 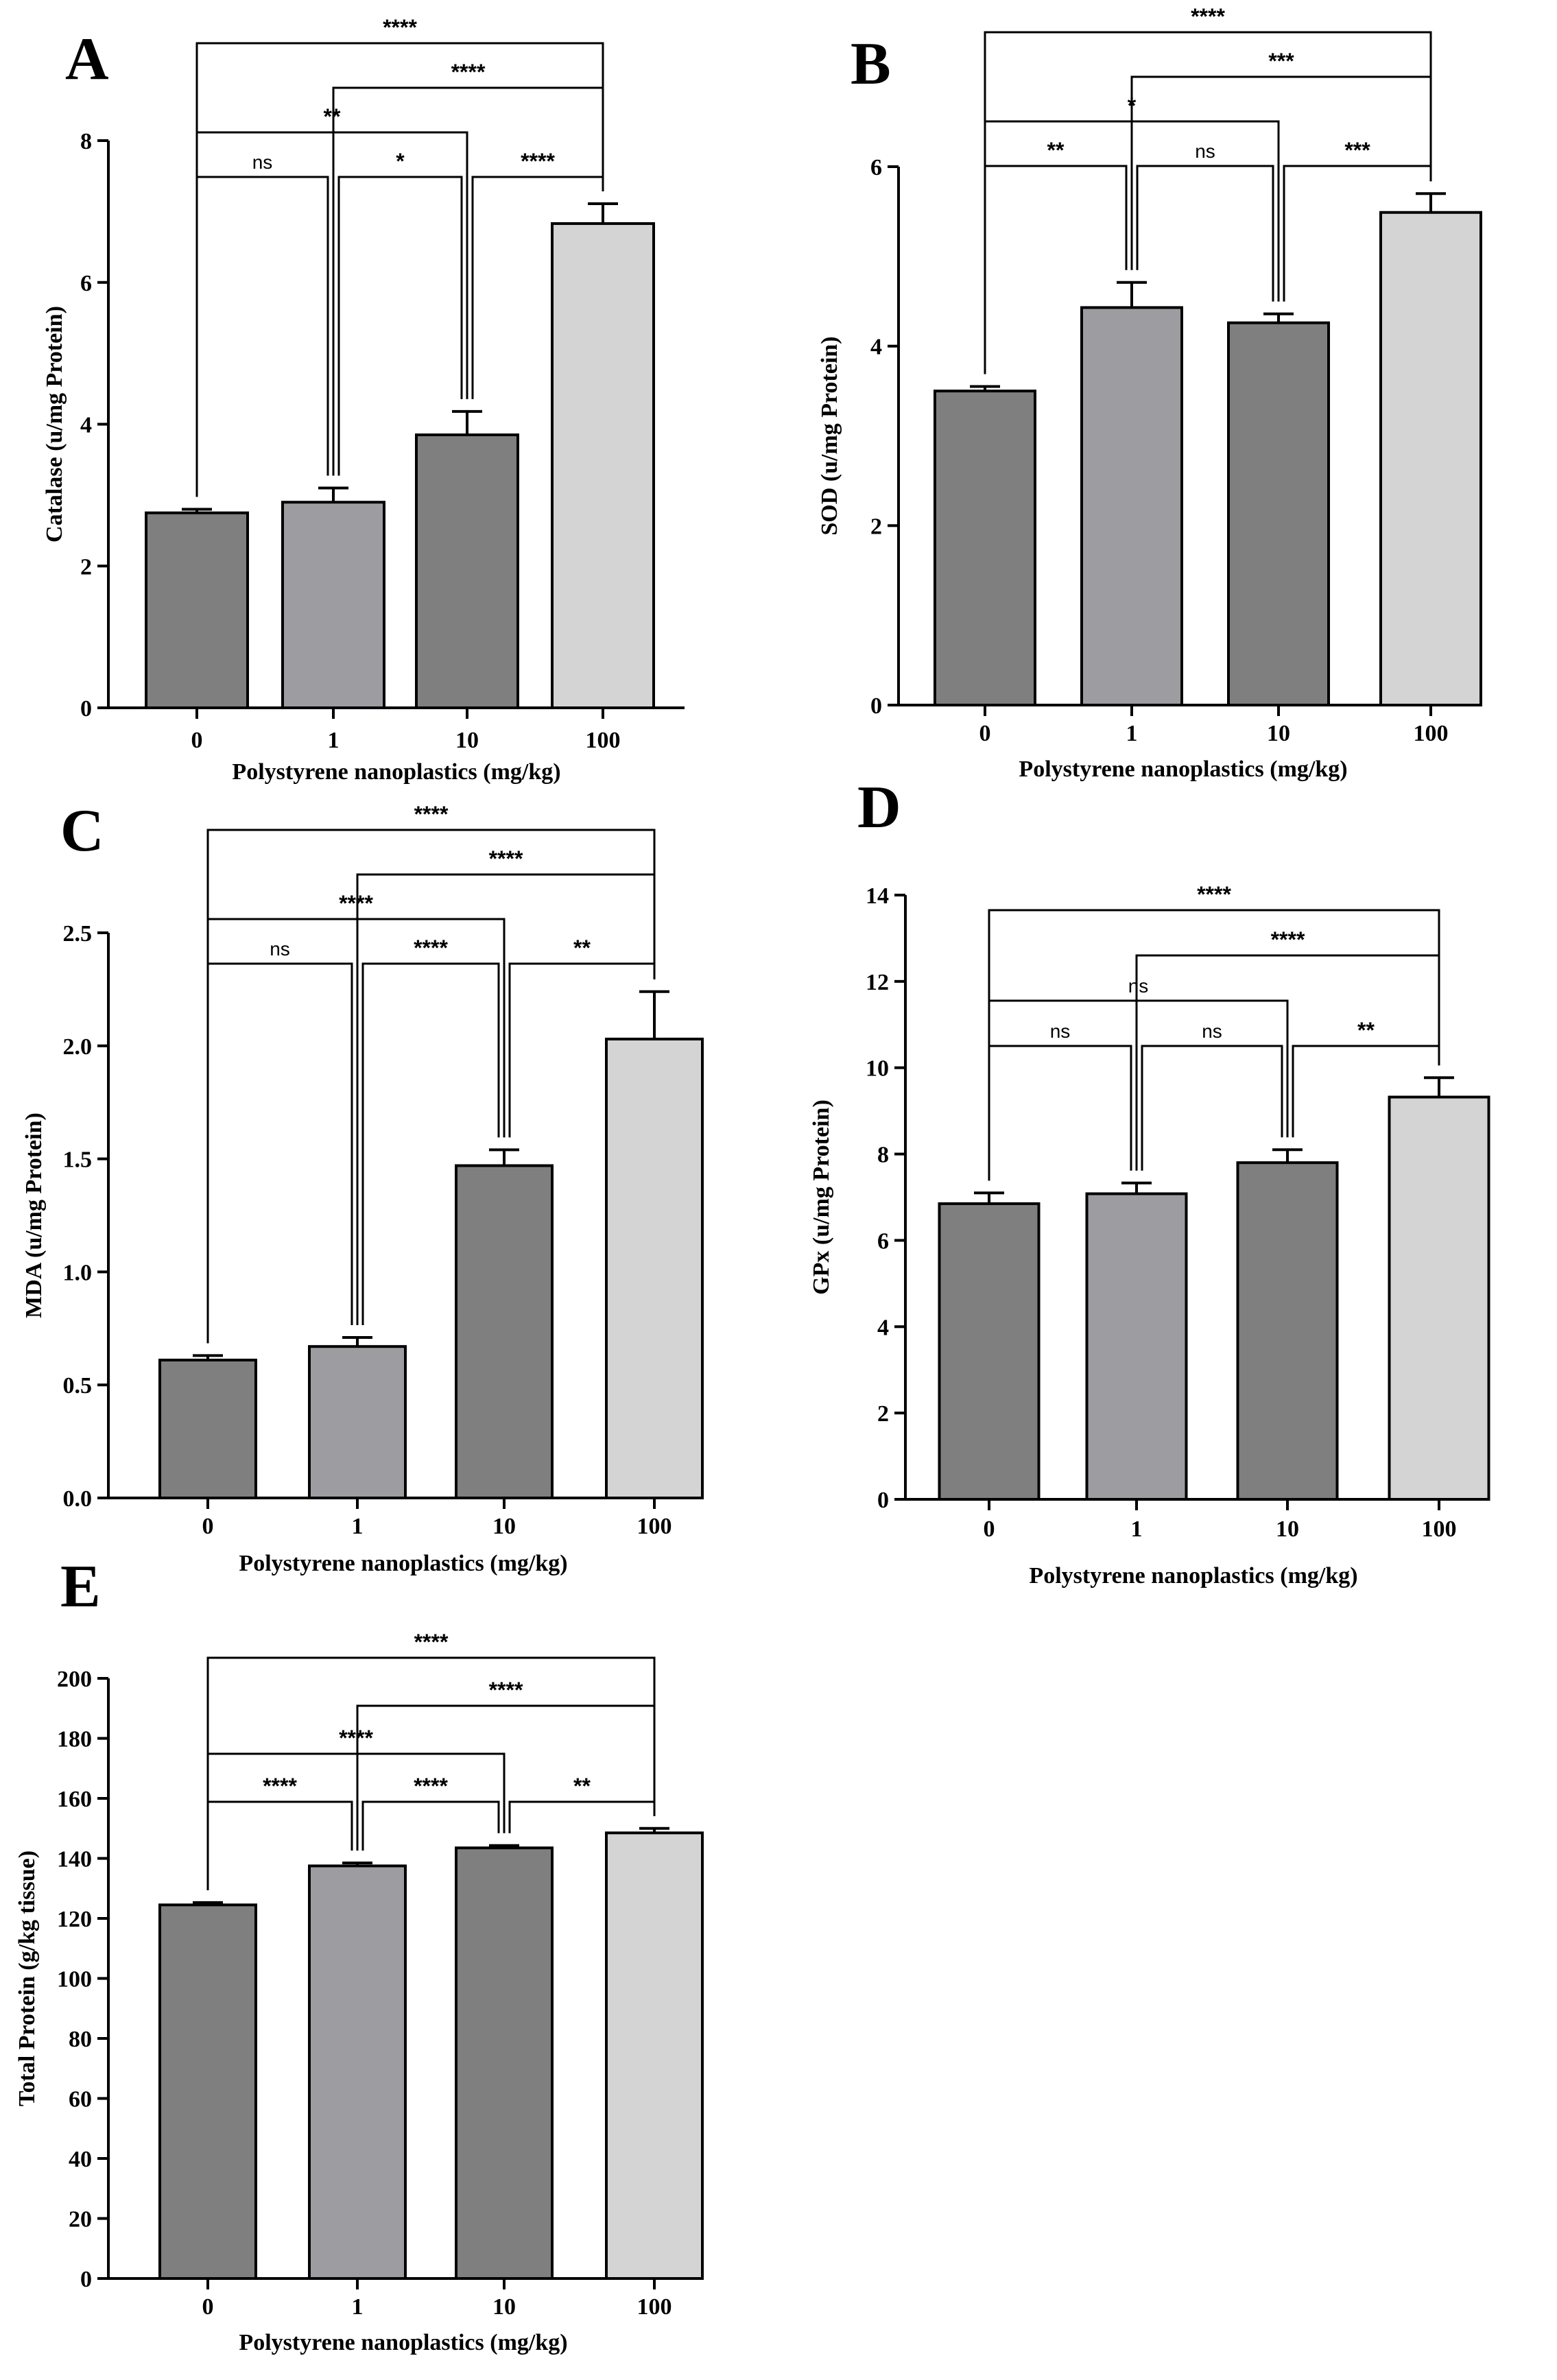 What do you see at coordinates (871, 64) in the screenshot?
I see `panel-label: B` at bounding box center [871, 64].